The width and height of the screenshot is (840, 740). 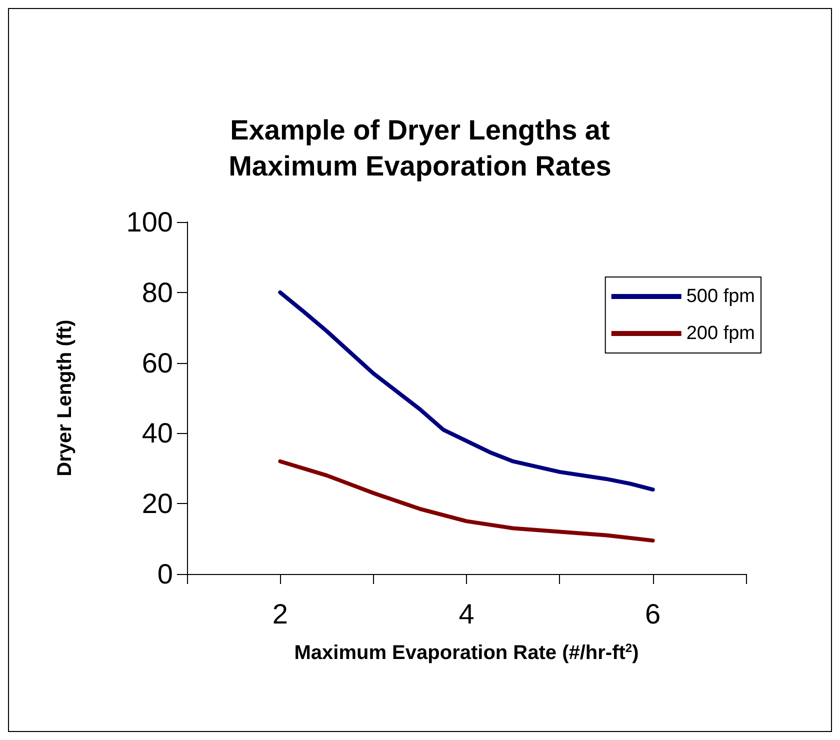 I want to click on y-tick-label: 20, so click(x=157, y=504).